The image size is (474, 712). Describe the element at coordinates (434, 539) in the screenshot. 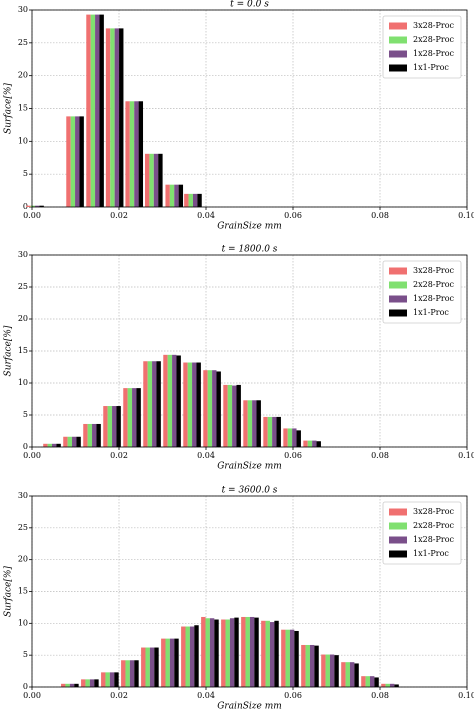

I see `legend-label: 1x28-Proc` at that location.